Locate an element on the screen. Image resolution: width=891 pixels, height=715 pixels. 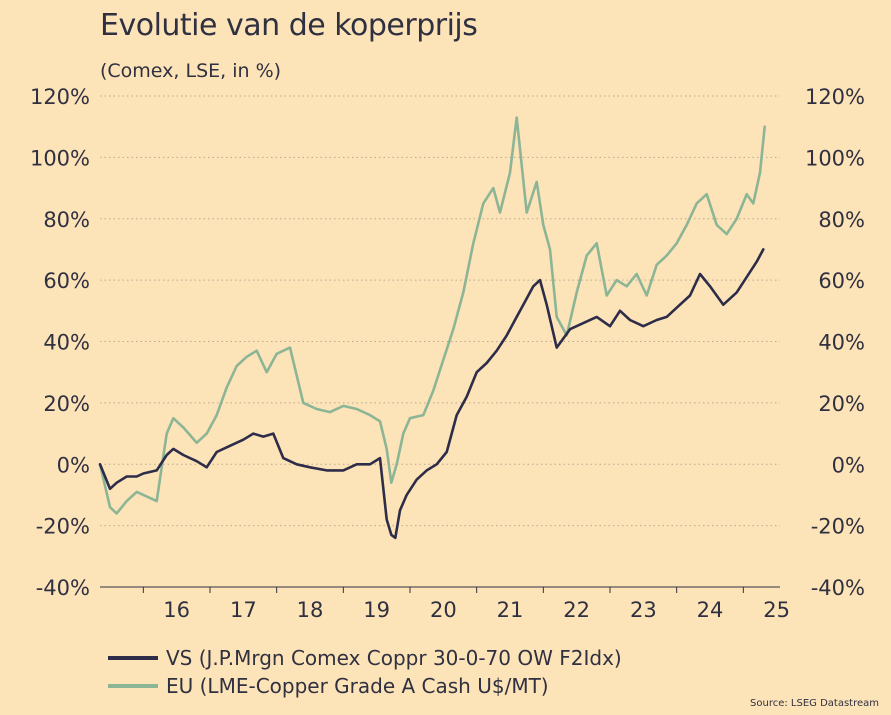
y-tick-label-right: 0% is located at coordinates (848, 465).